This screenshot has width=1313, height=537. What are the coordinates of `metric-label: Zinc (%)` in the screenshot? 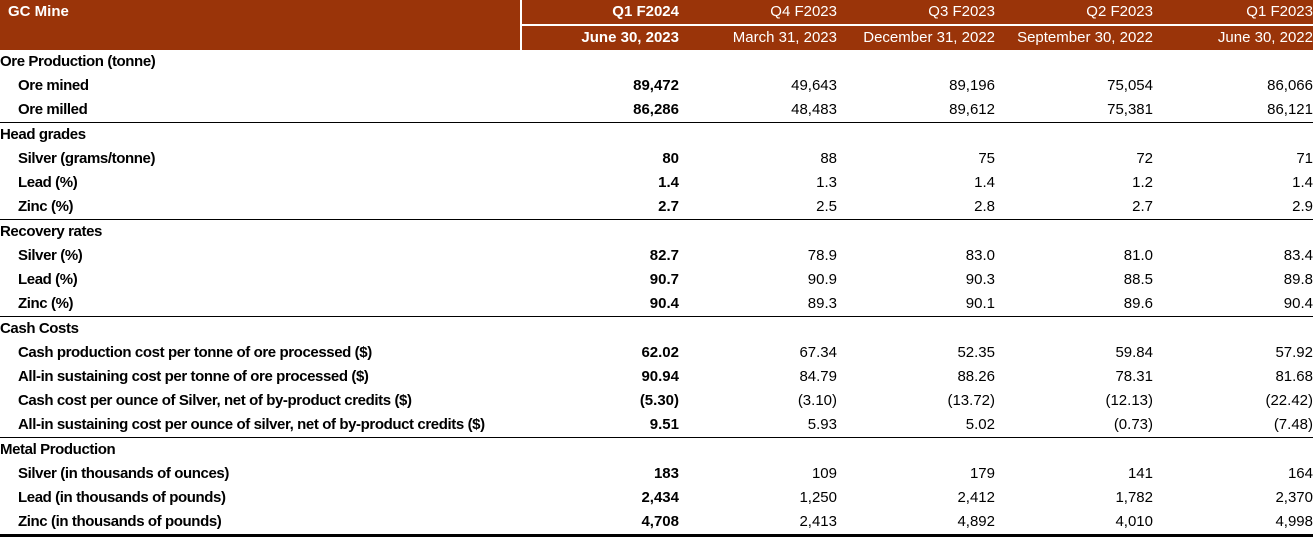 It's located at (46, 303).